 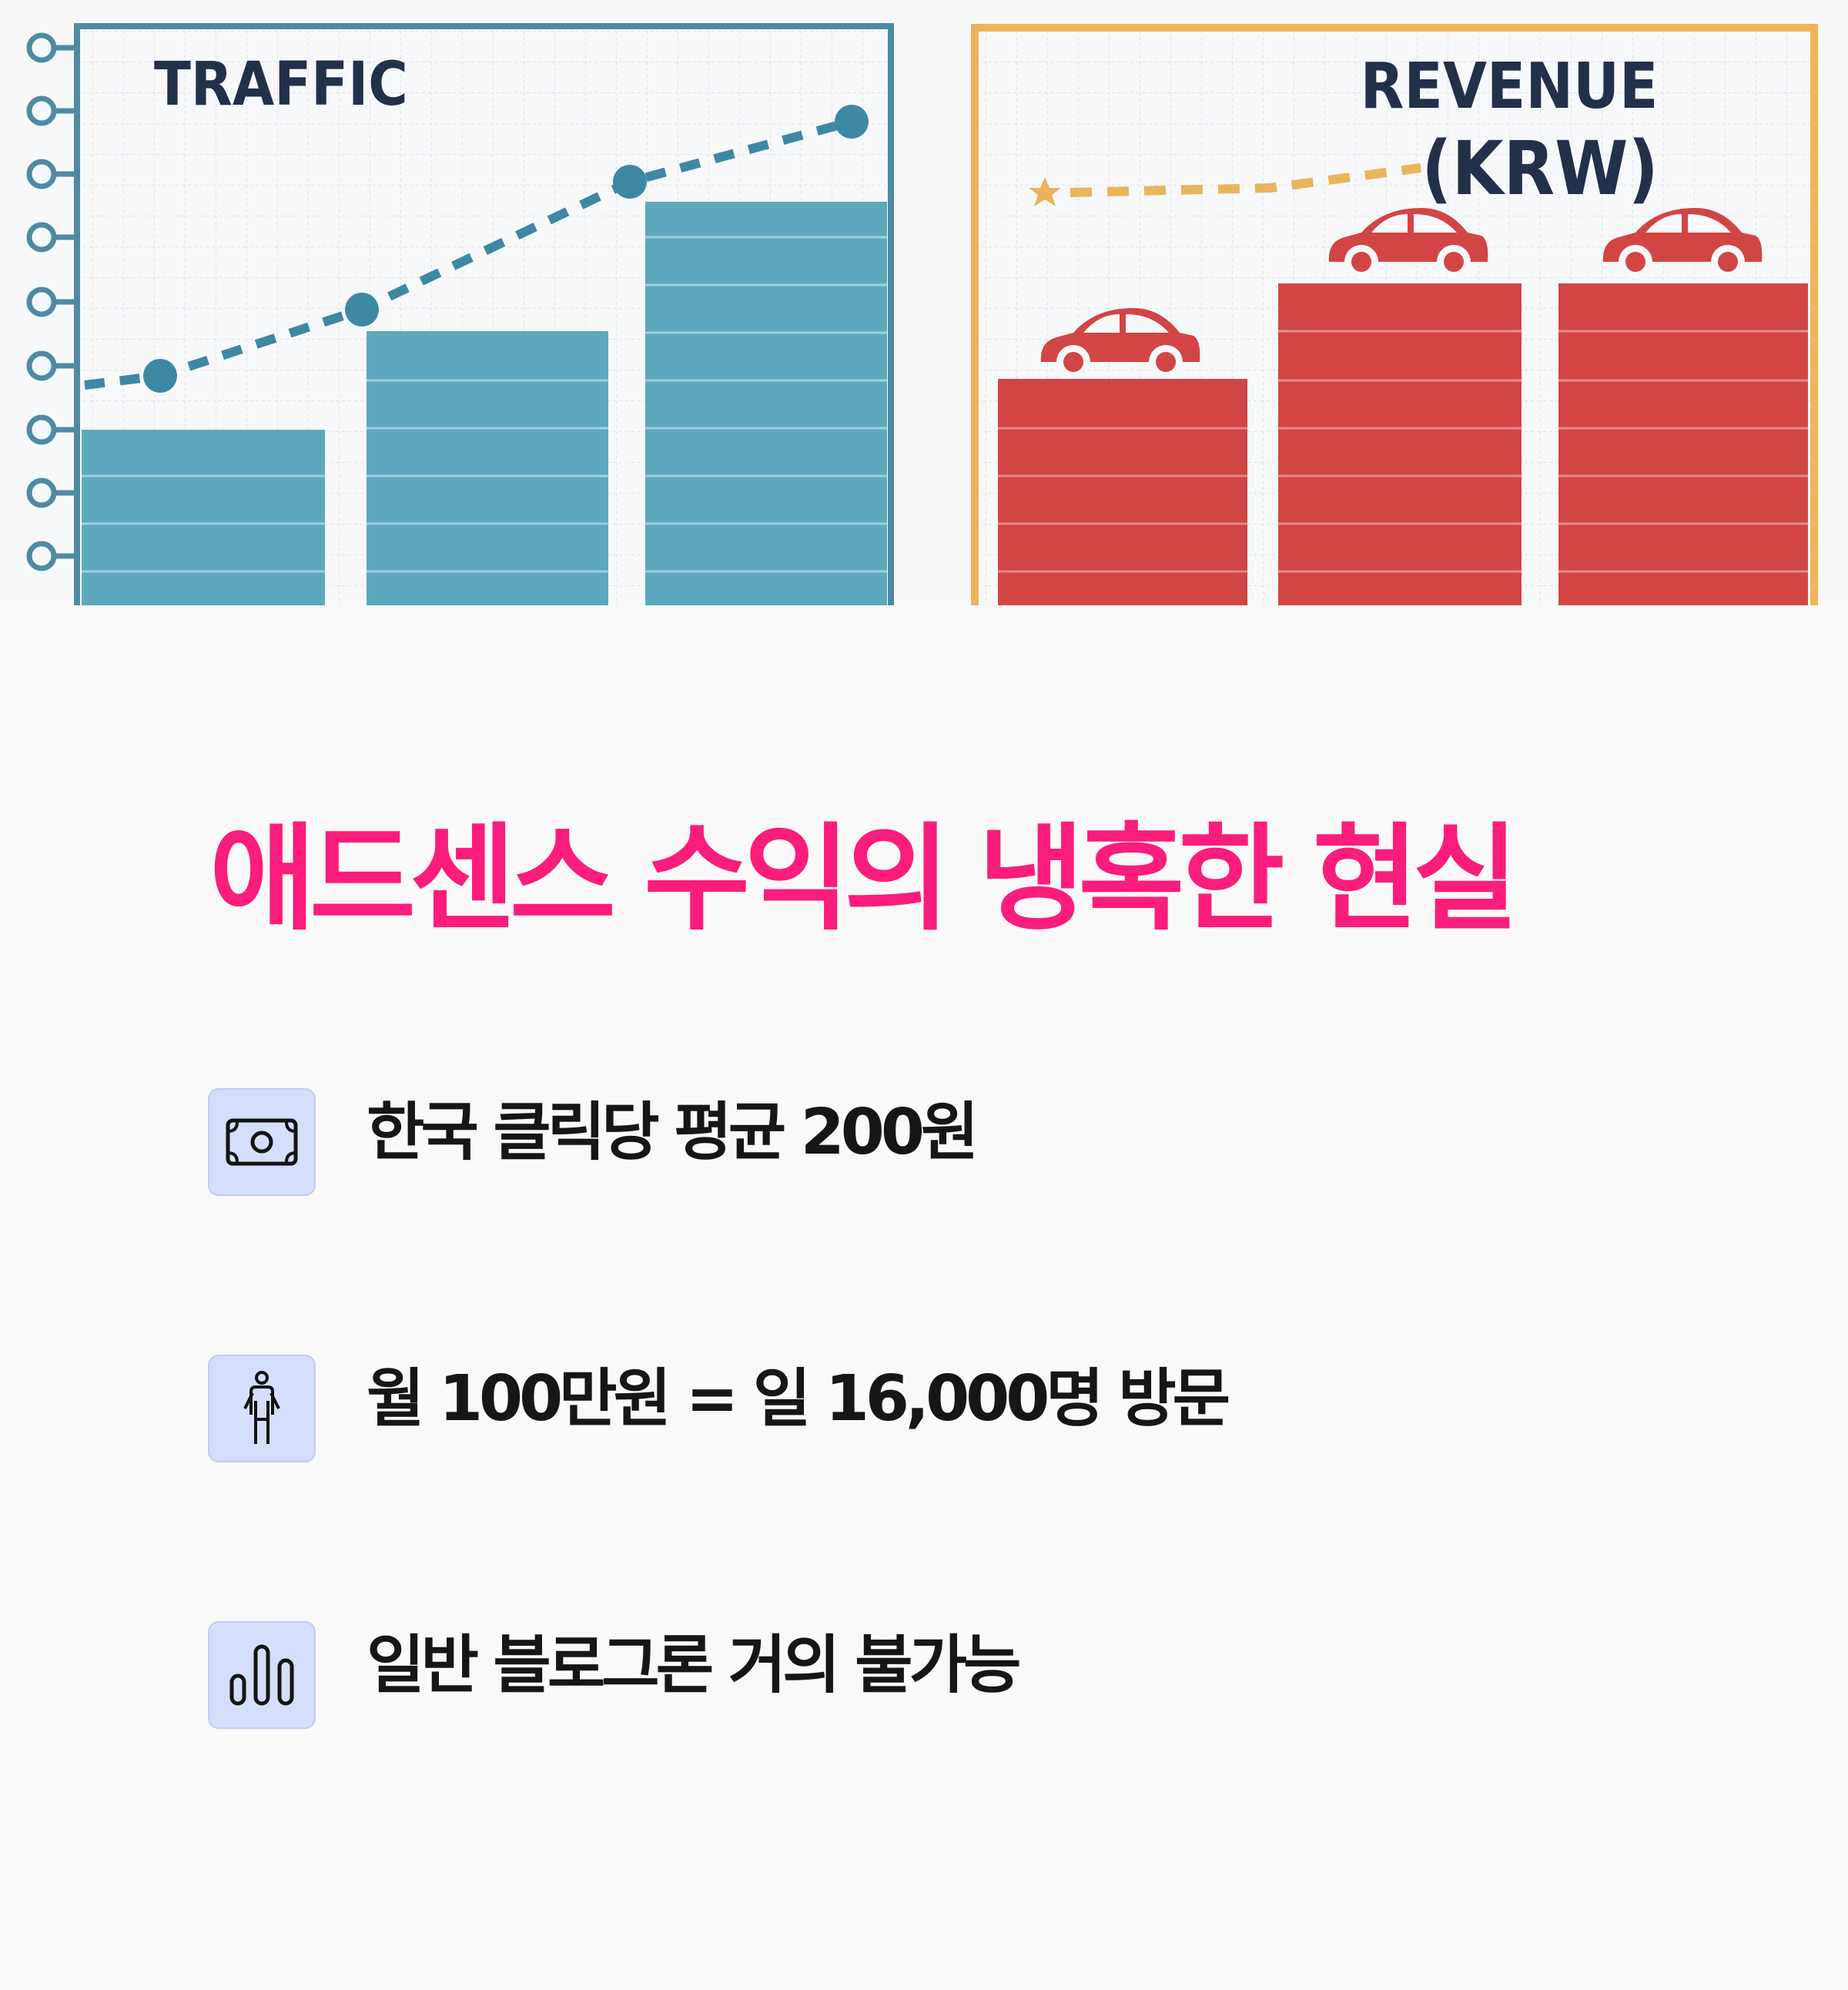 What do you see at coordinates (1510, 86) in the screenshot?
I see `revenue-chart-title: REVENUE` at bounding box center [1510, 86].